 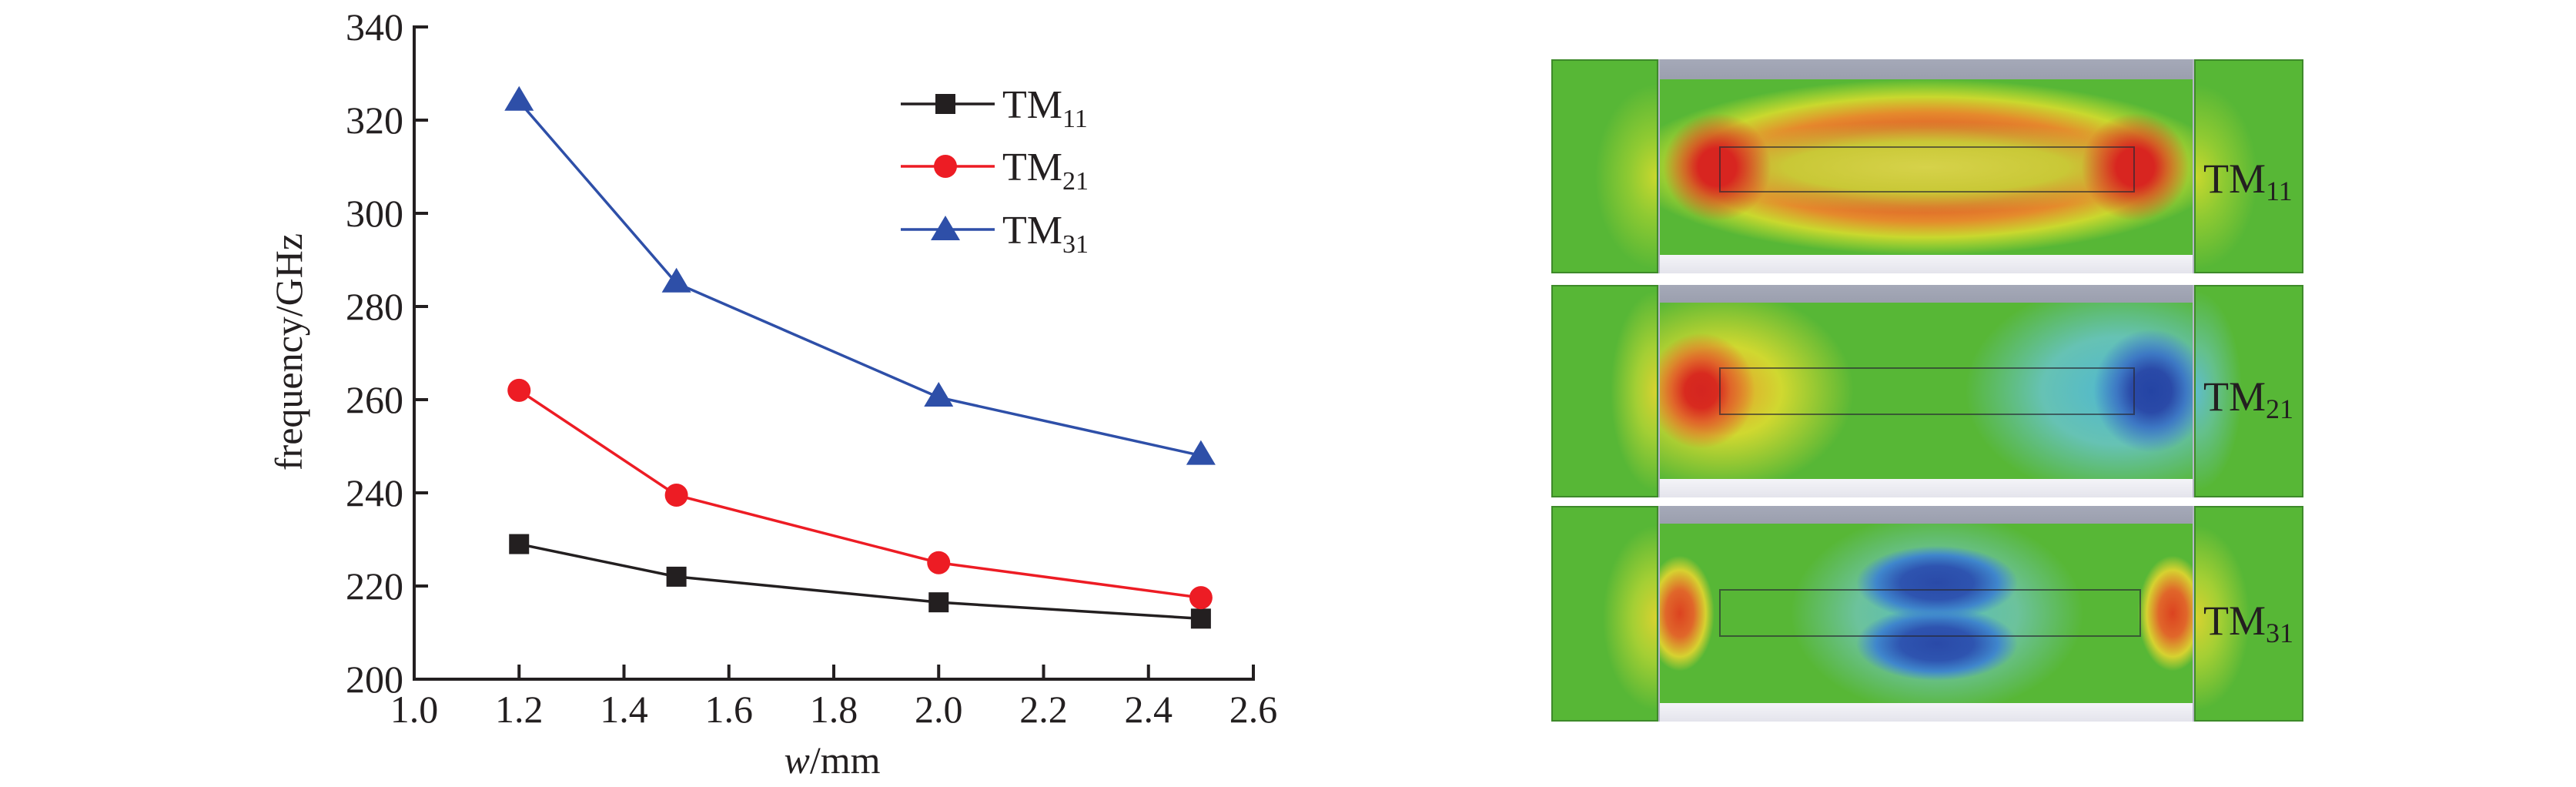 What do you see at coordinates (520, 709) in the screenshot?
I see `x-tick-label: 1.2` at bounding box center [520, 709].